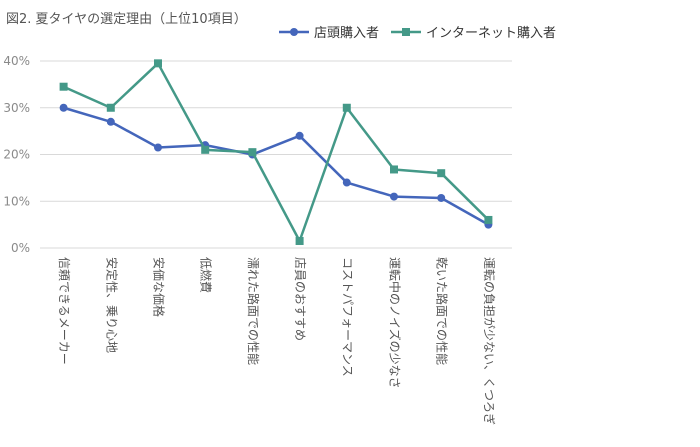 The image size is (700, 447). Describe the element at coordinates (253, 311) in the screenshot. I see `x-tick-label: 濡れた路面での性能` at that location.